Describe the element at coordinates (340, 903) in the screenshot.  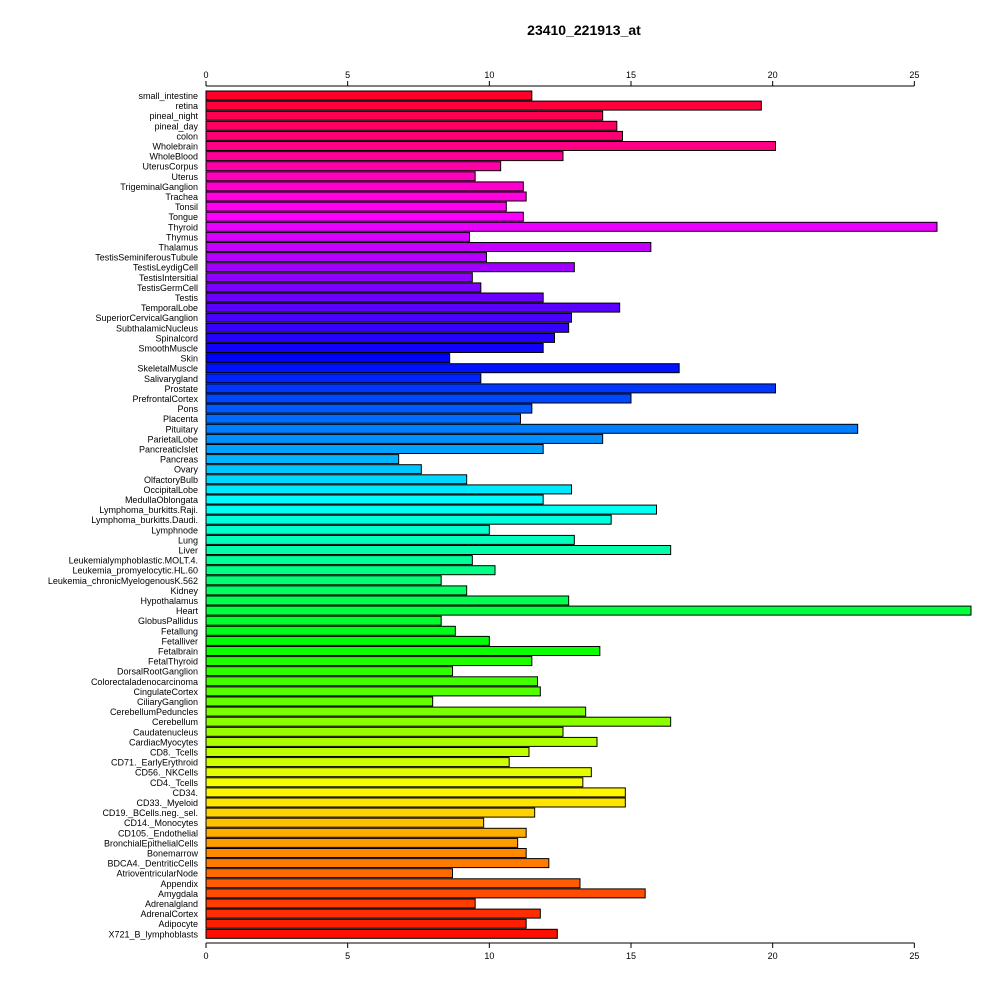
I see `bar-Adrenalgland` at that location.